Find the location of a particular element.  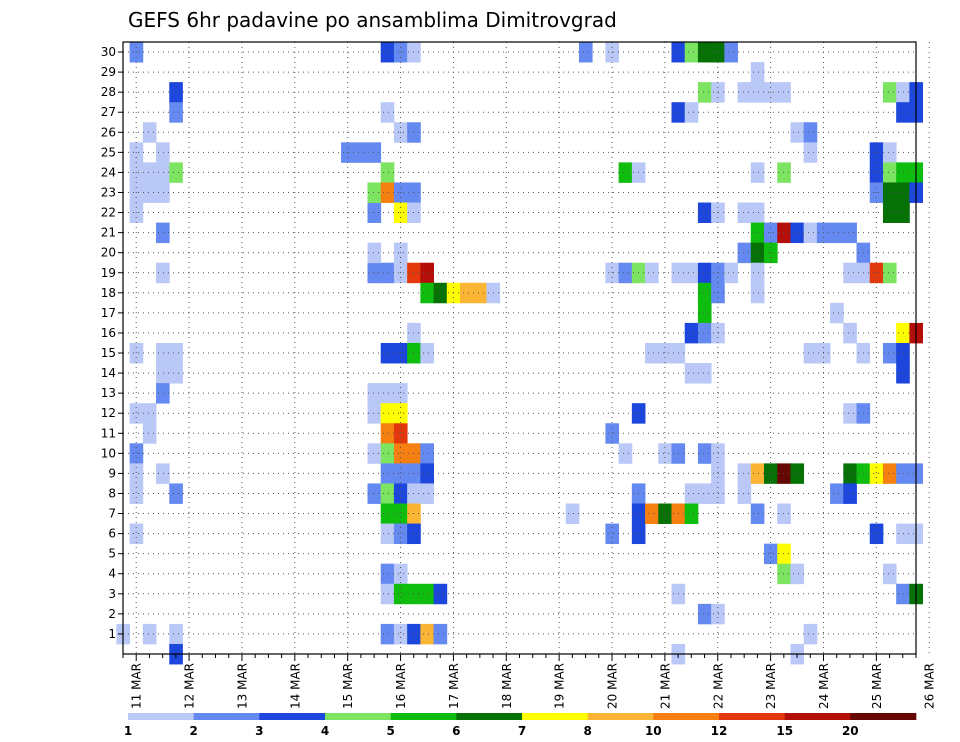

legend-label: 4 is located at coordinates (325, 731).